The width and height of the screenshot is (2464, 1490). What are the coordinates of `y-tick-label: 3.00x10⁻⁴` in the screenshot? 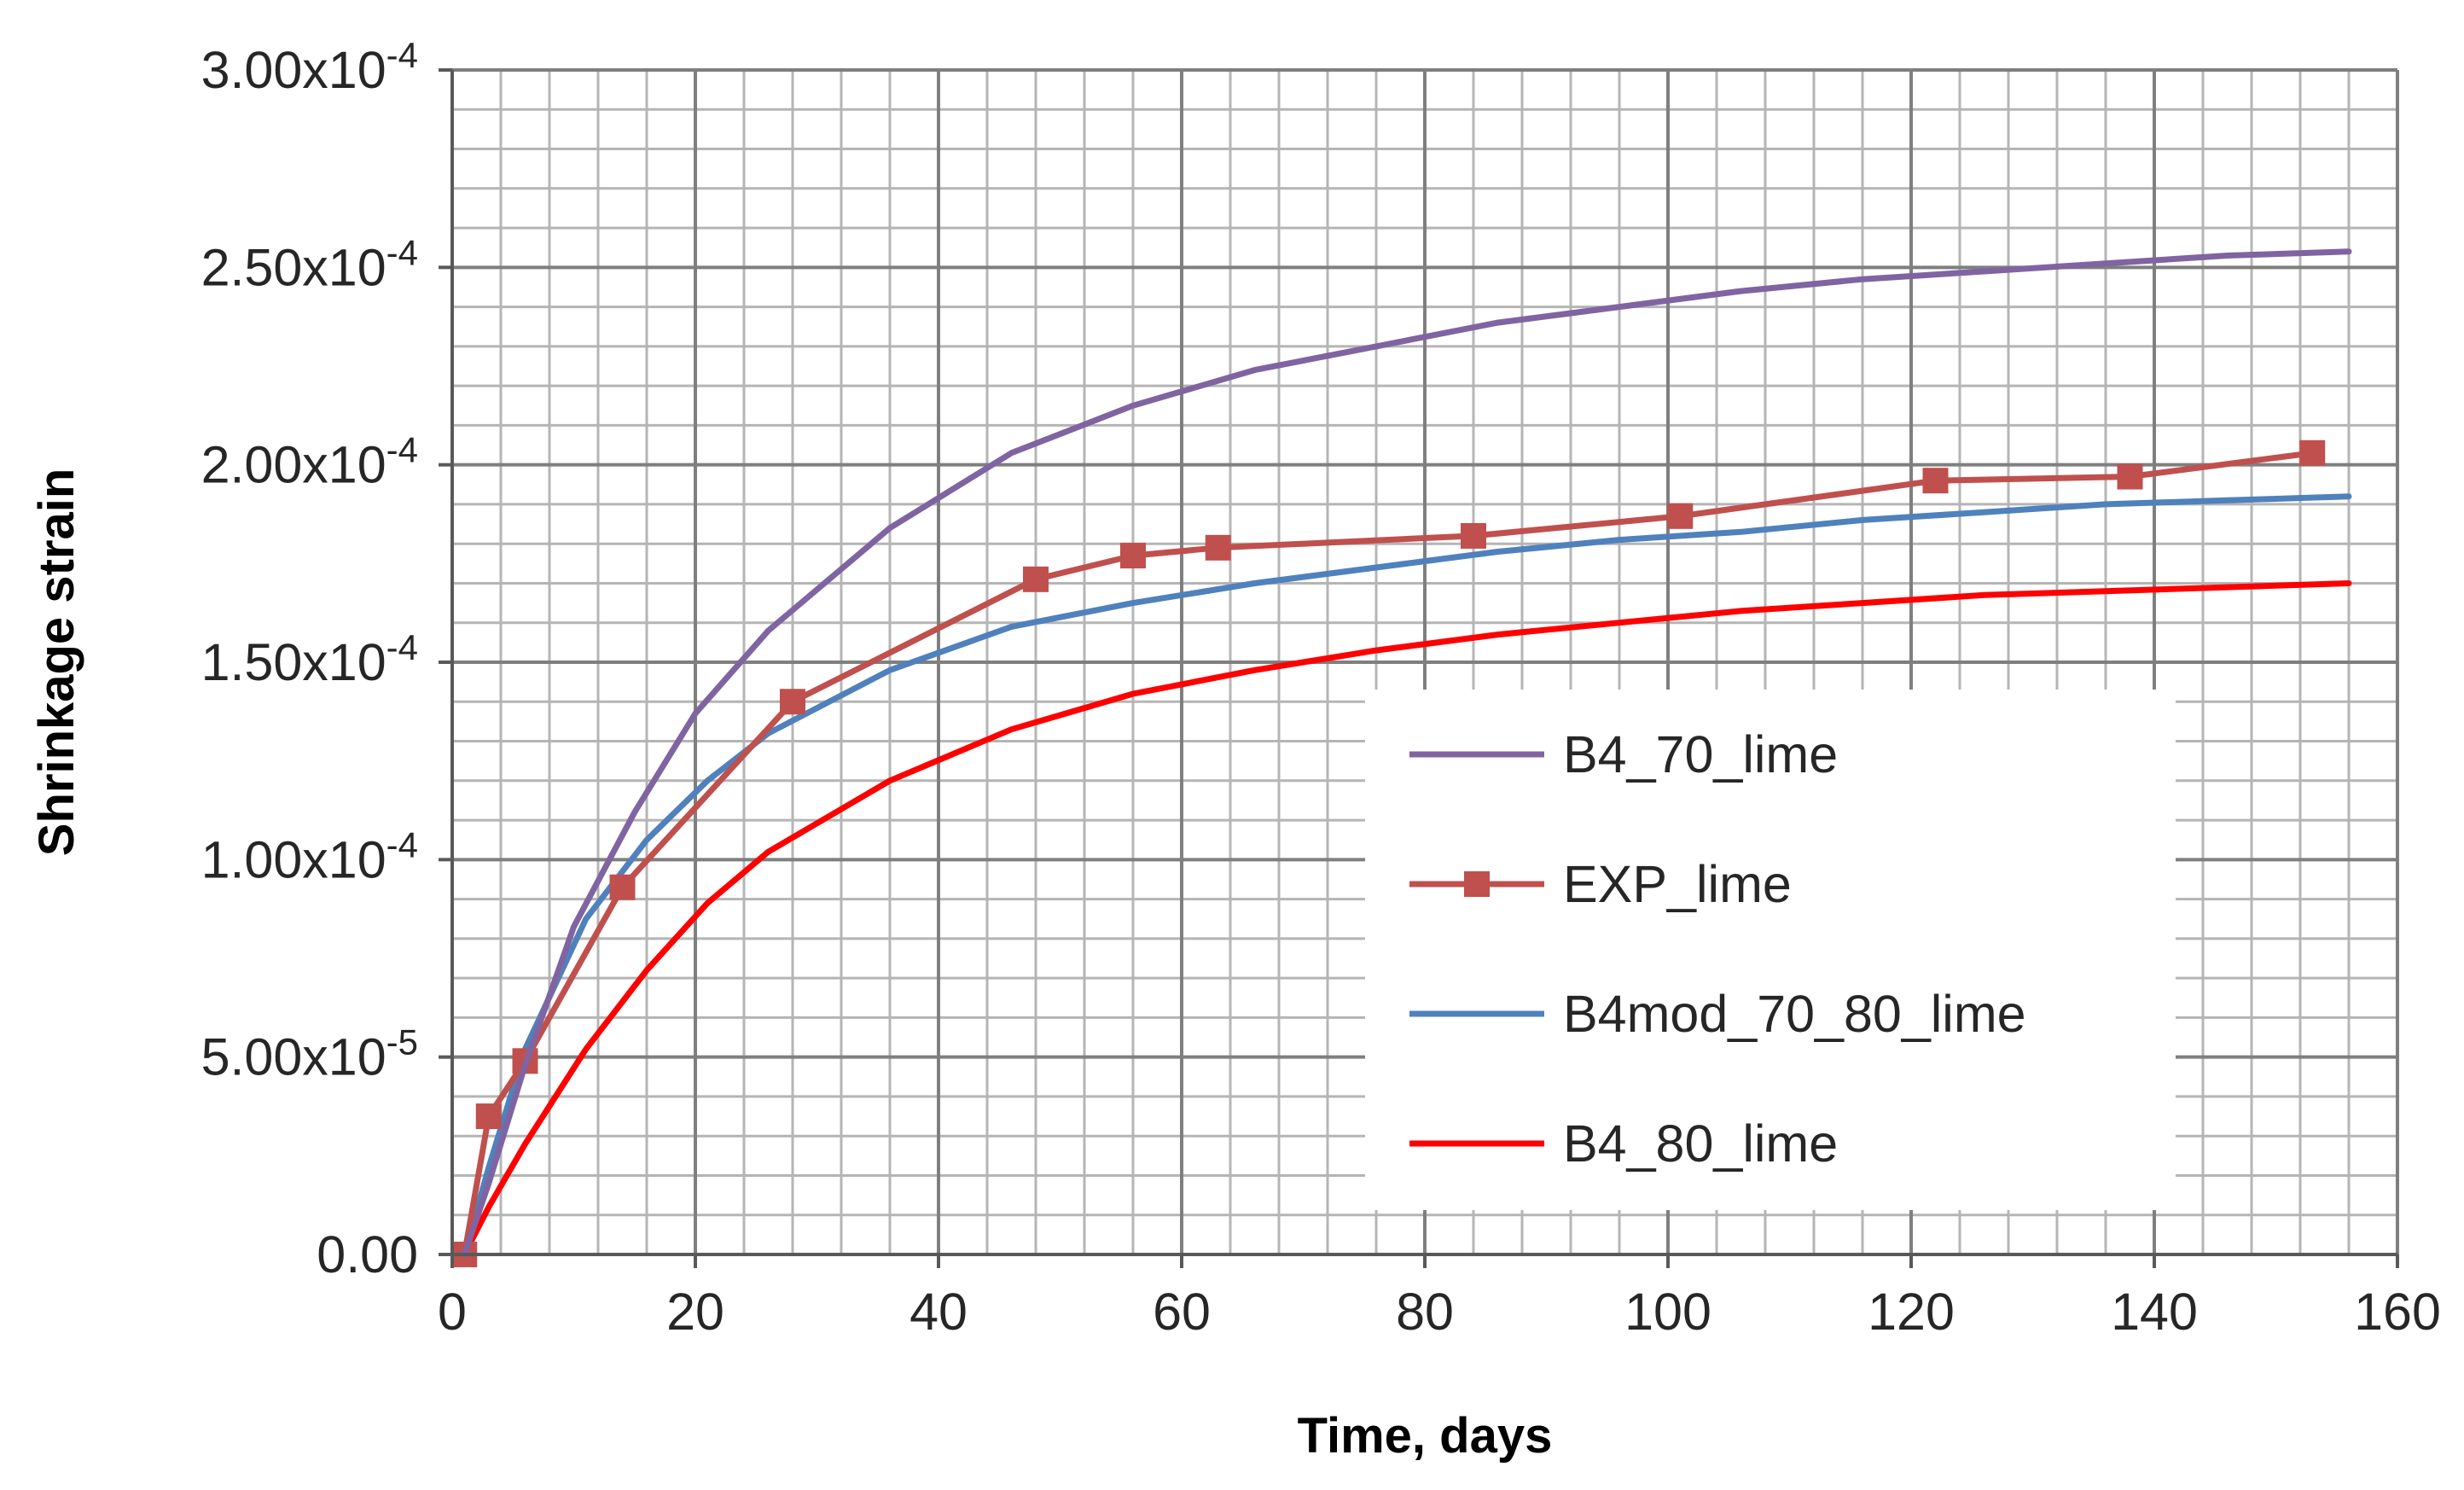 It's located at (309, 67).